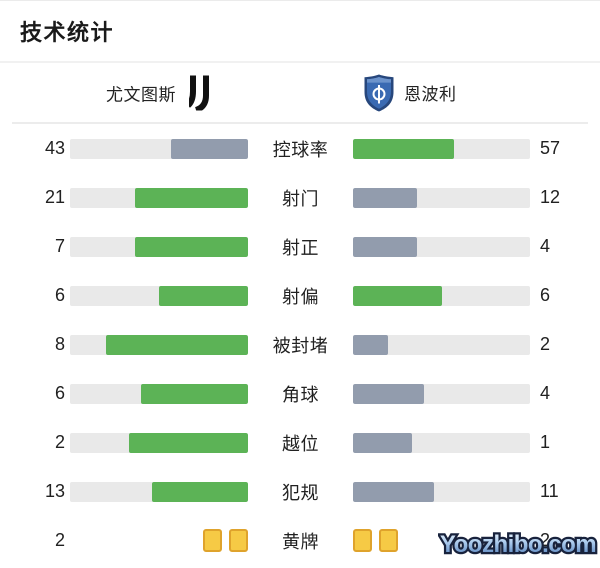 This screenshot has width=600, height=568. Describe the element at coordinates (54, 148) in the screenshot. I see `home-value: 43` at that location.